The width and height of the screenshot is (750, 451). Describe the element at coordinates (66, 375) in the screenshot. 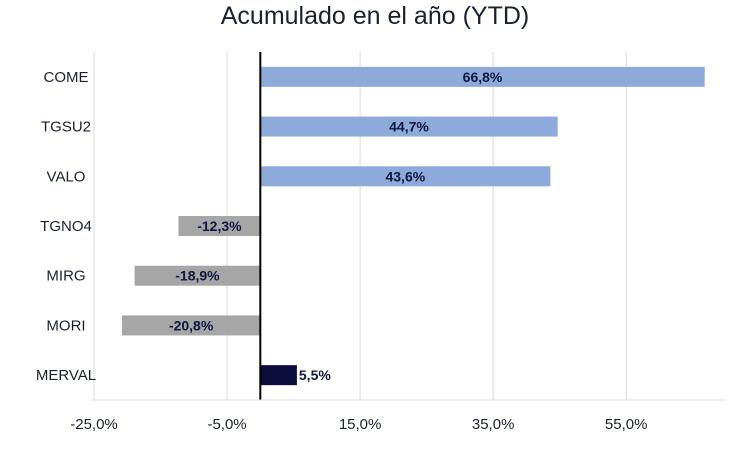

I see `category-label-merval: MERVAL` at that location.